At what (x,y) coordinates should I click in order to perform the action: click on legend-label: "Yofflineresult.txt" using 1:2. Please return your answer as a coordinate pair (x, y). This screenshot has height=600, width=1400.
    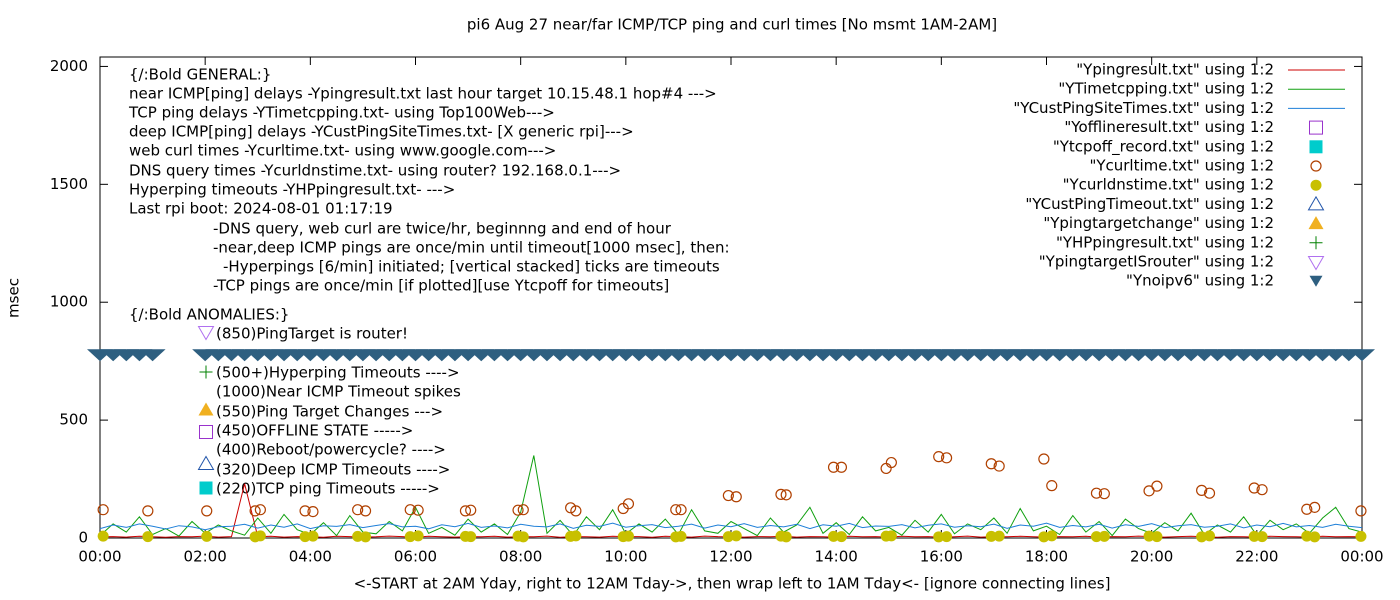
    Looking at the image, I should click on (1169, 127).